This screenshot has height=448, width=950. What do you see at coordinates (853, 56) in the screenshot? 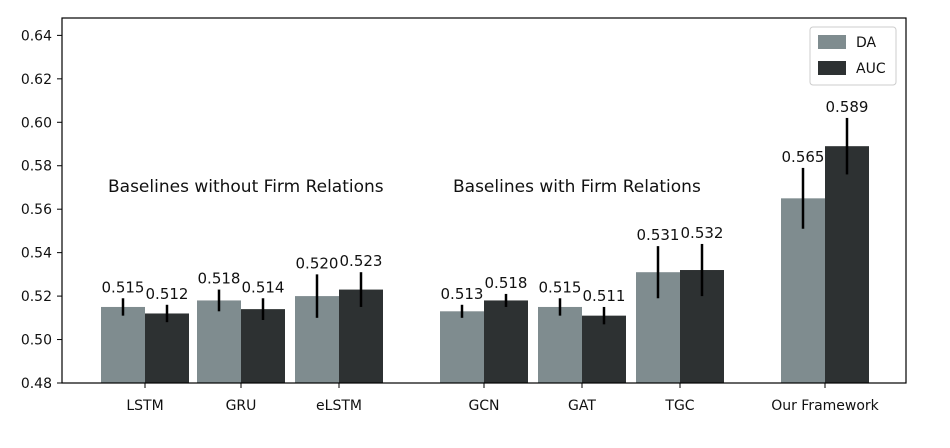
I see `legend: DA AUC` at bounding box center [853, 56].